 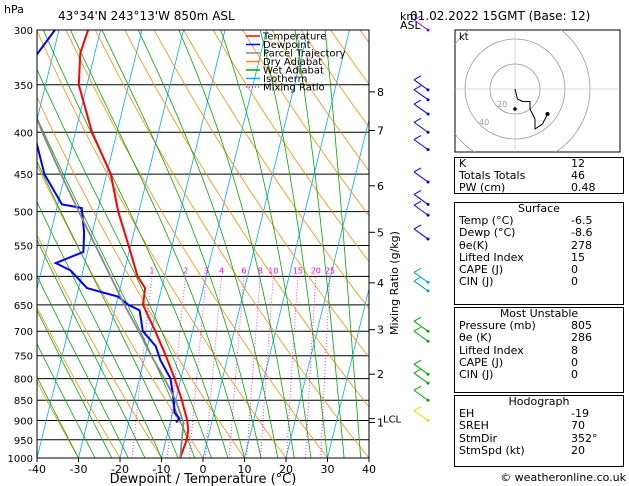 I want to click on pressure-tick-label: 300, so click(x=23, y=31).